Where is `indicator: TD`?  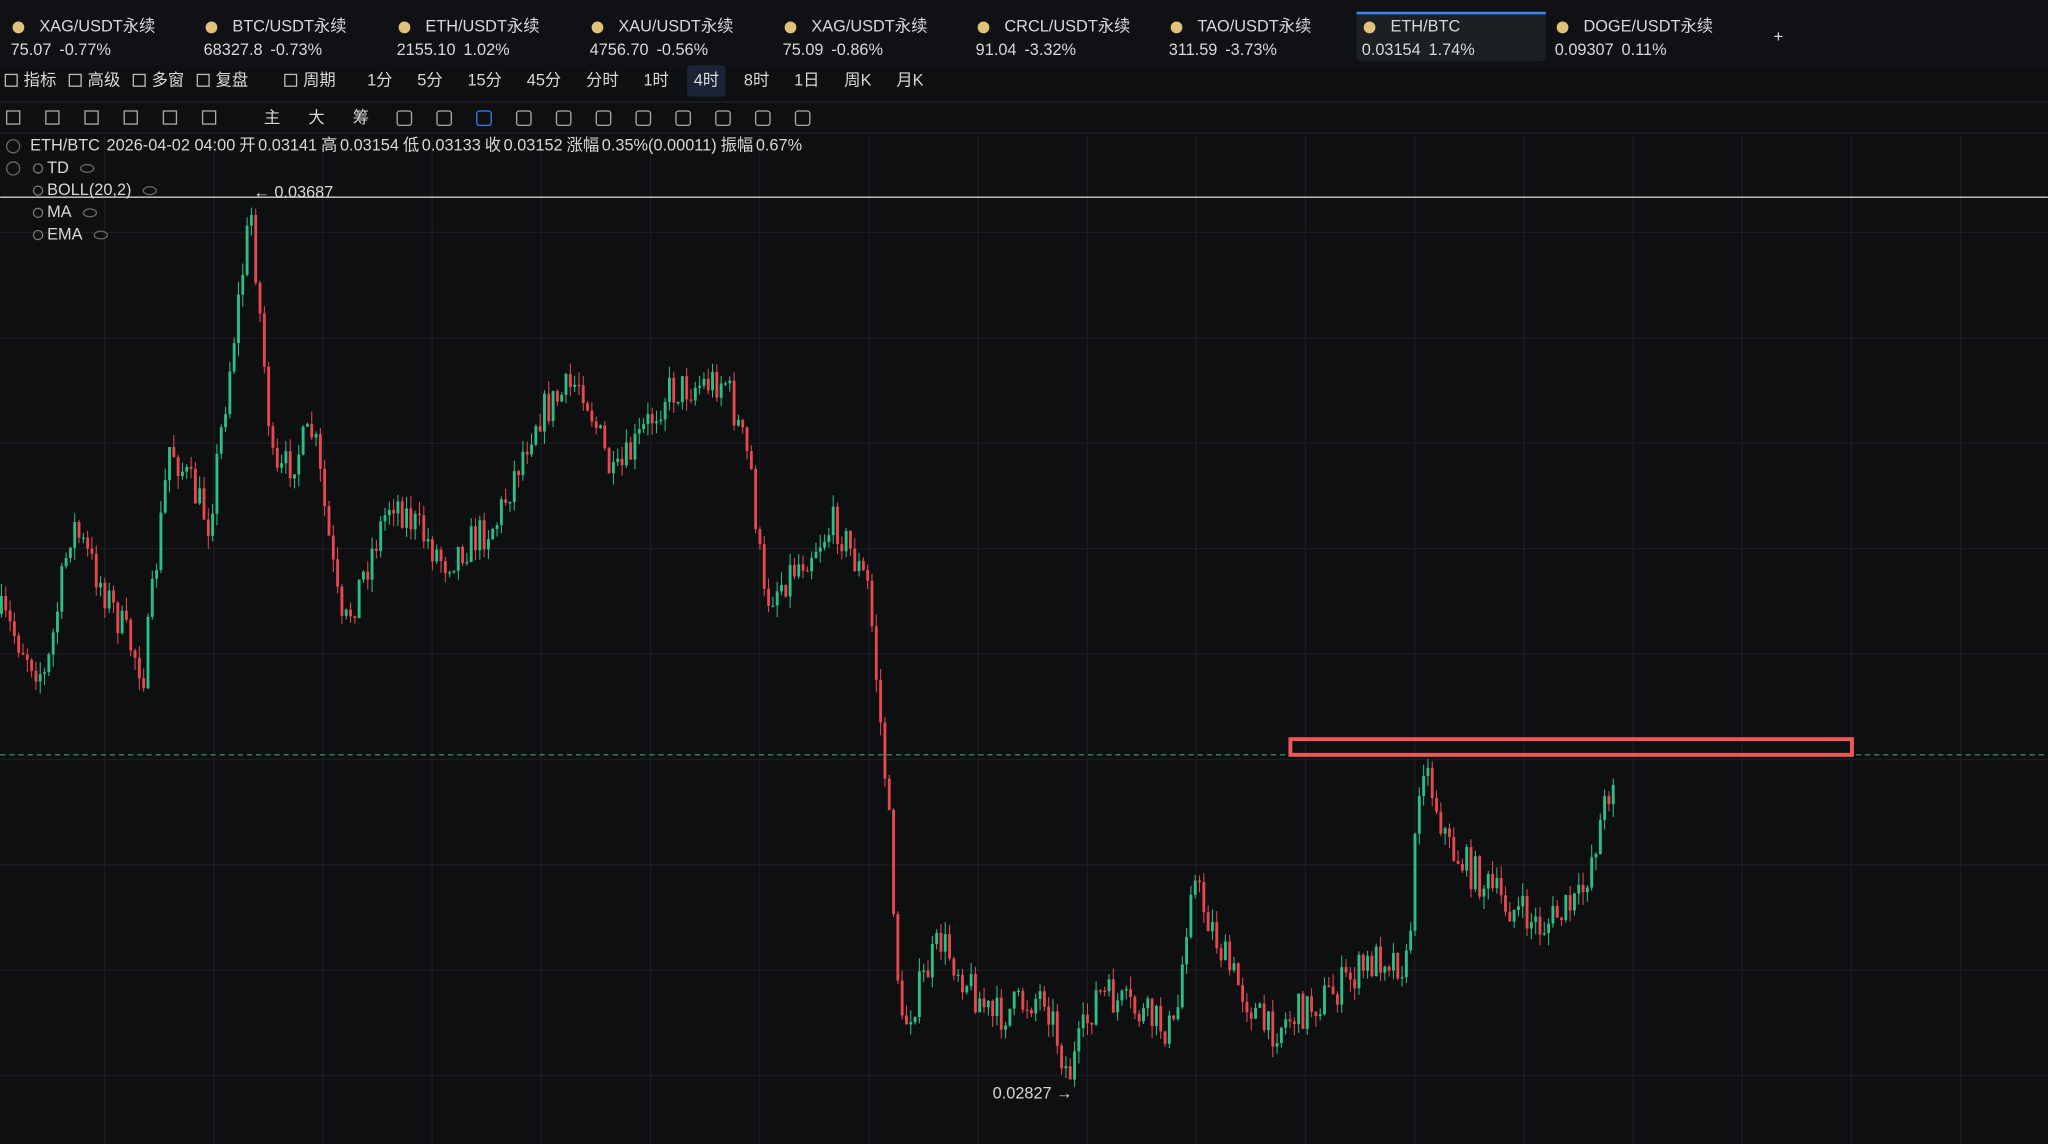
indicator: TD is located at coordinates (58, 168).